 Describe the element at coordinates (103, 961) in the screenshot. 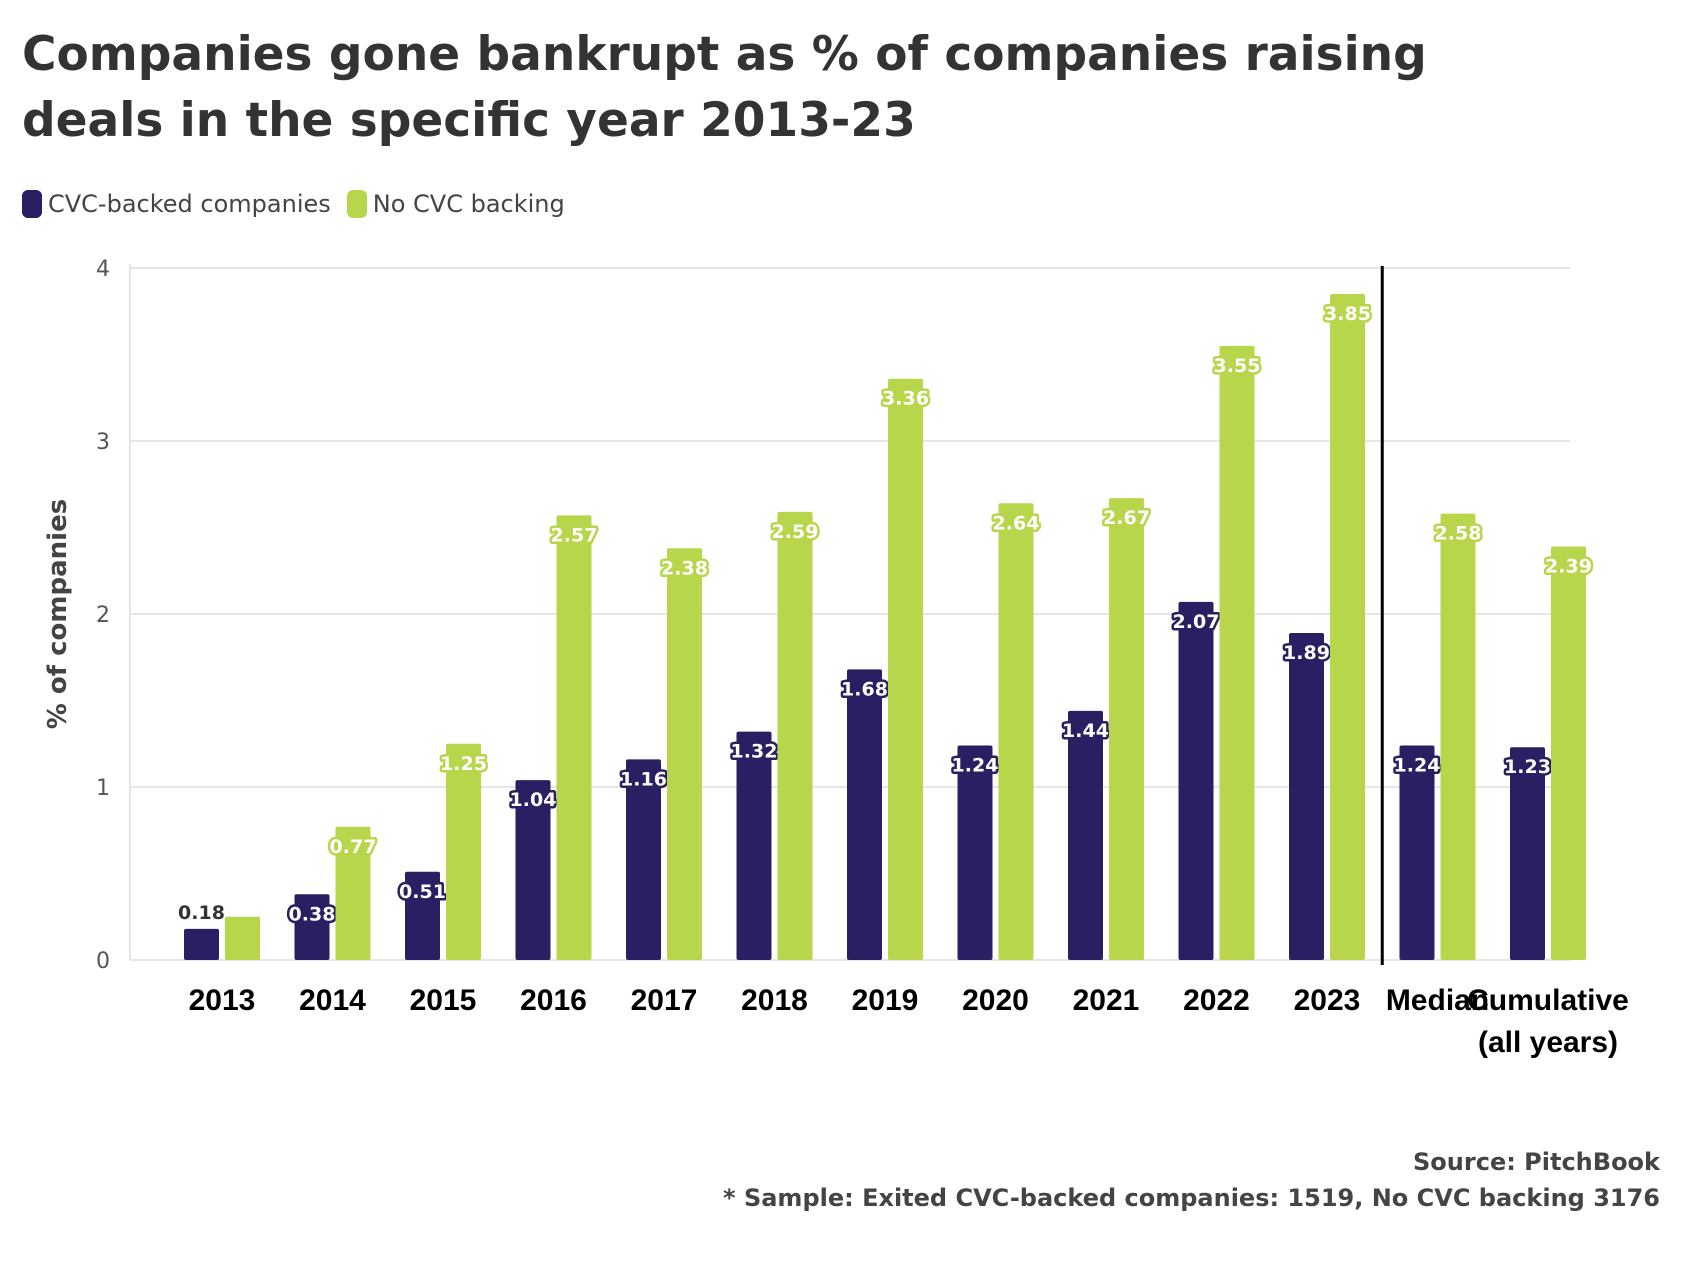

I see `y-tick-label: 0` at that location.